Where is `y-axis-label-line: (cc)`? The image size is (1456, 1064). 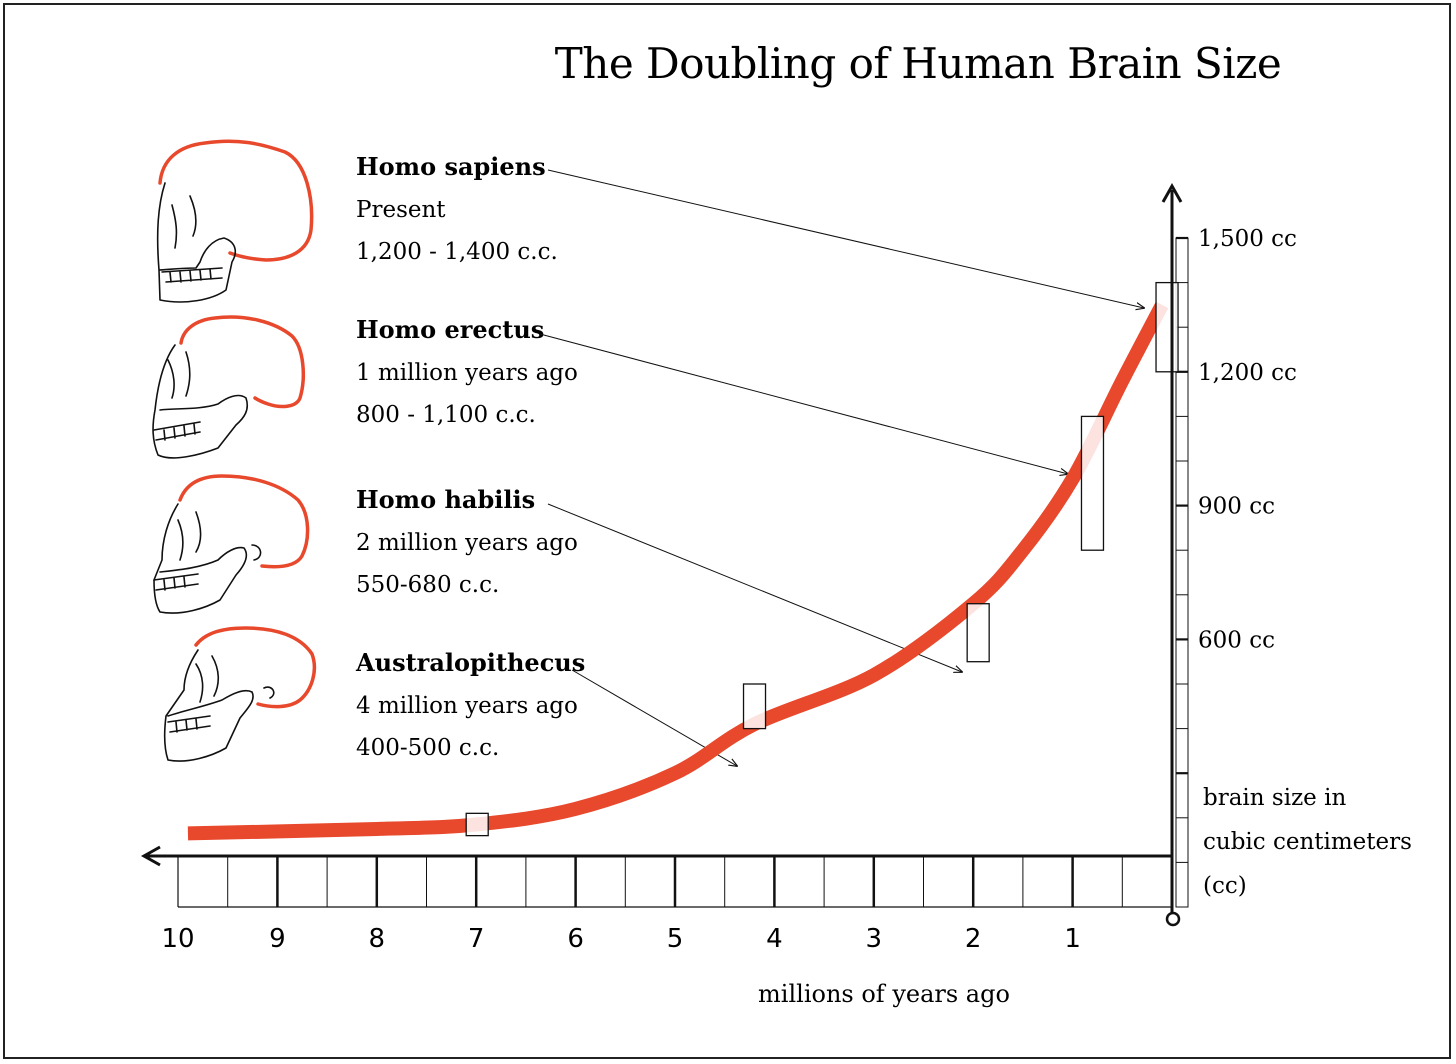 y-axis-label-line: (cc) is located at coordinates (1225, 886).